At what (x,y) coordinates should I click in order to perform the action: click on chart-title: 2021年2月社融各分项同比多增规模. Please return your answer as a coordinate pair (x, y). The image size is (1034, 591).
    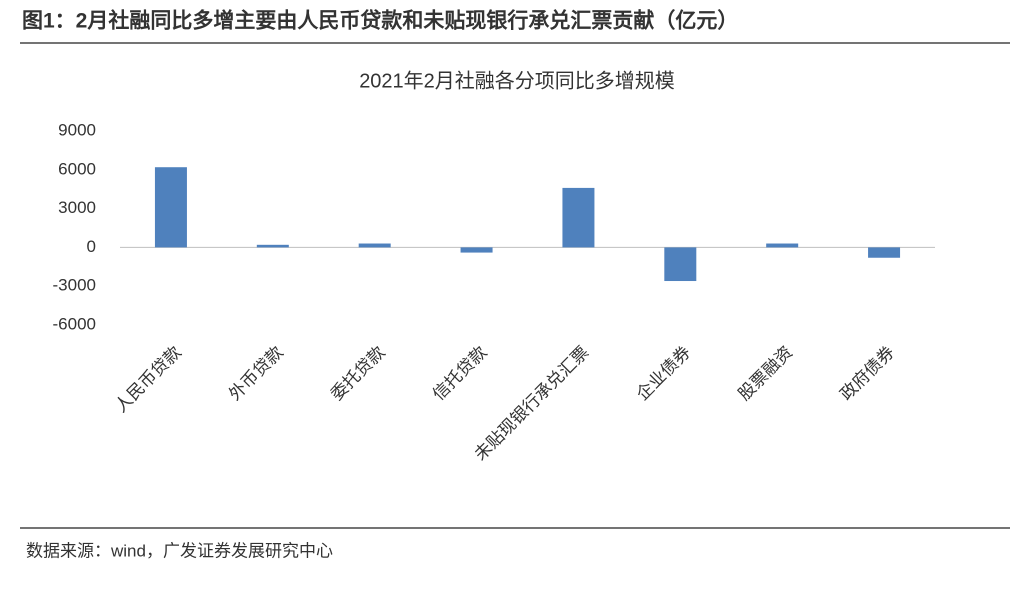
    Looking at the image, I should click on (517, 80).